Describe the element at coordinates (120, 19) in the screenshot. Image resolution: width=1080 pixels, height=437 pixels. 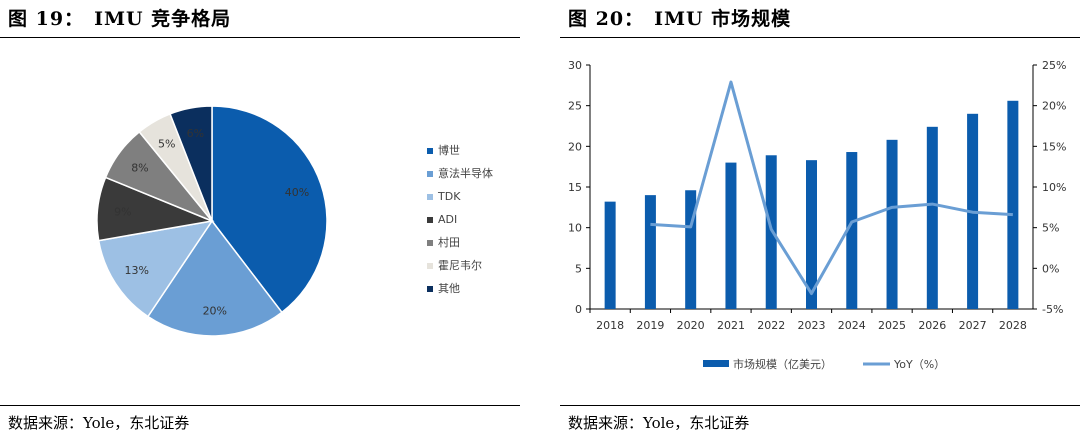
I see `figure-19-title: 图 19： IMU 竞争格局` at that location.